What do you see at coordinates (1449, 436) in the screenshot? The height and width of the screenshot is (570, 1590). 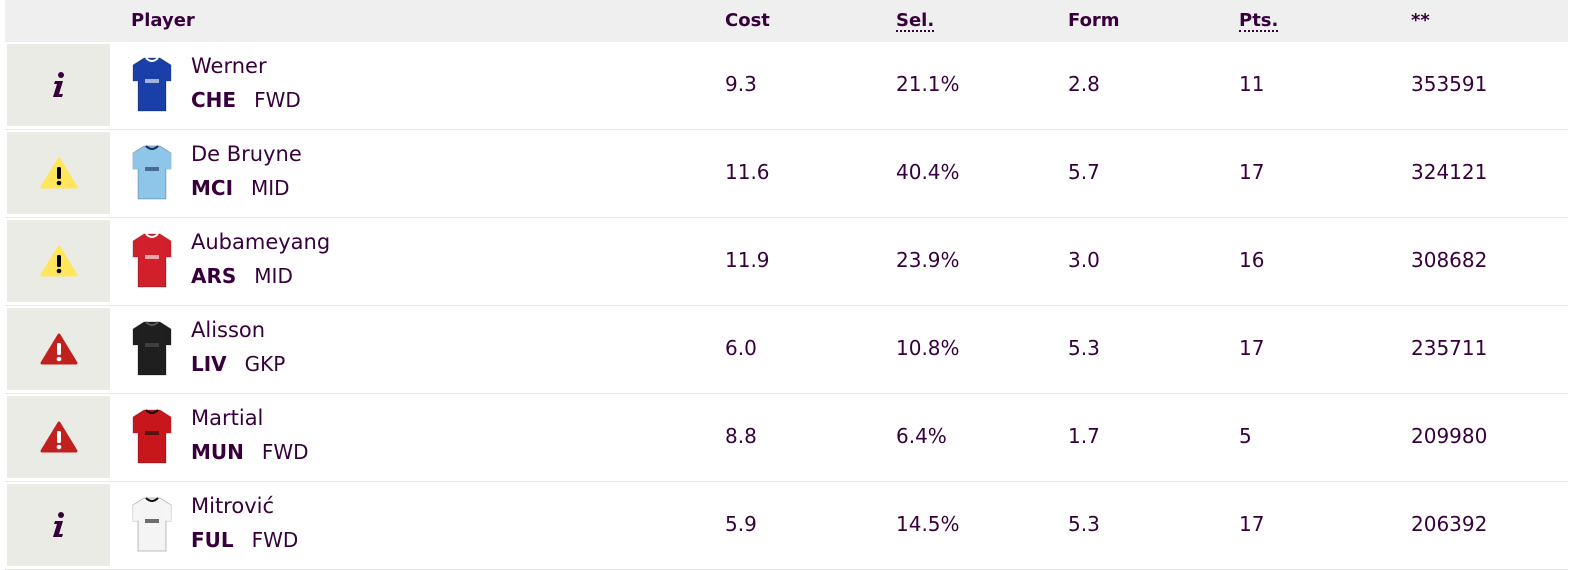 I see `player-extra: 209980` at bounding box center [1449, 436].